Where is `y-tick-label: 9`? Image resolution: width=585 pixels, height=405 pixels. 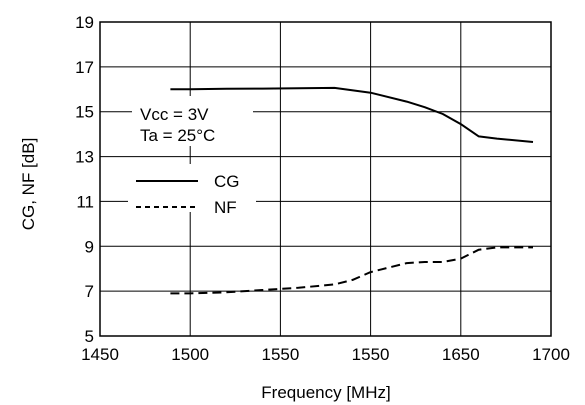
y-tick-label: 9 is located at coordinates (89, 246).